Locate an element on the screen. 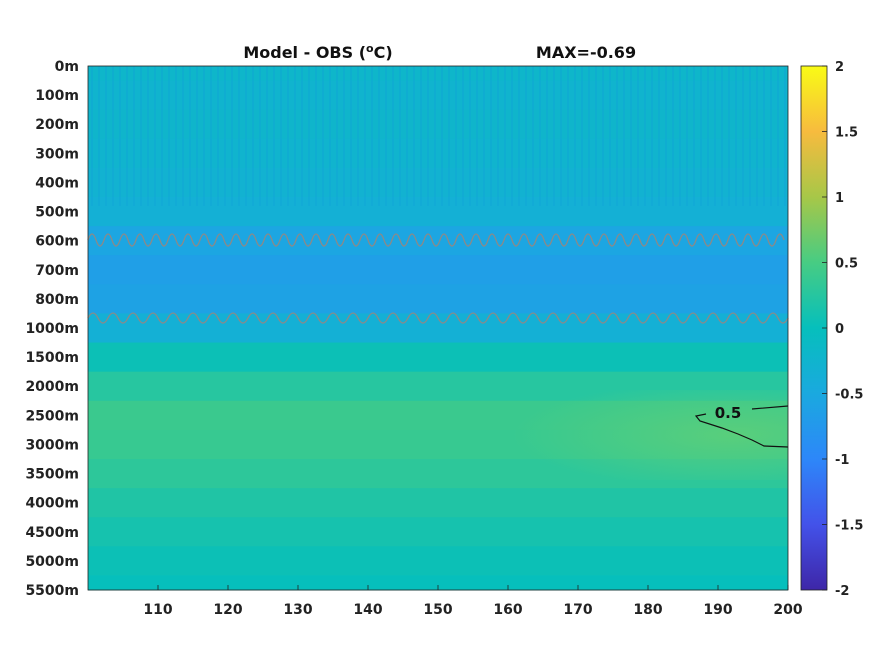 The image size is (875, 656). y-tick-label: 1000m is located at coordinates (52, 329).